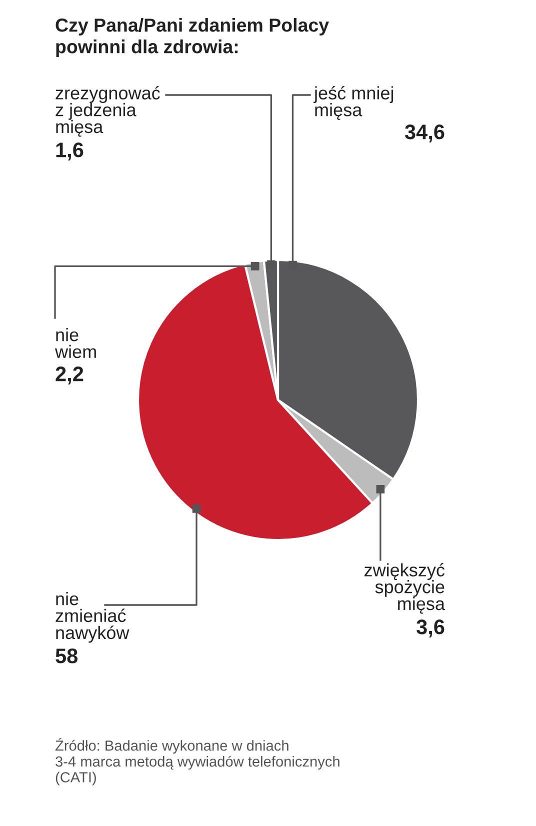  I want to click on slice-label: zwiększyć spożycie mięsa, so click(404, 588).